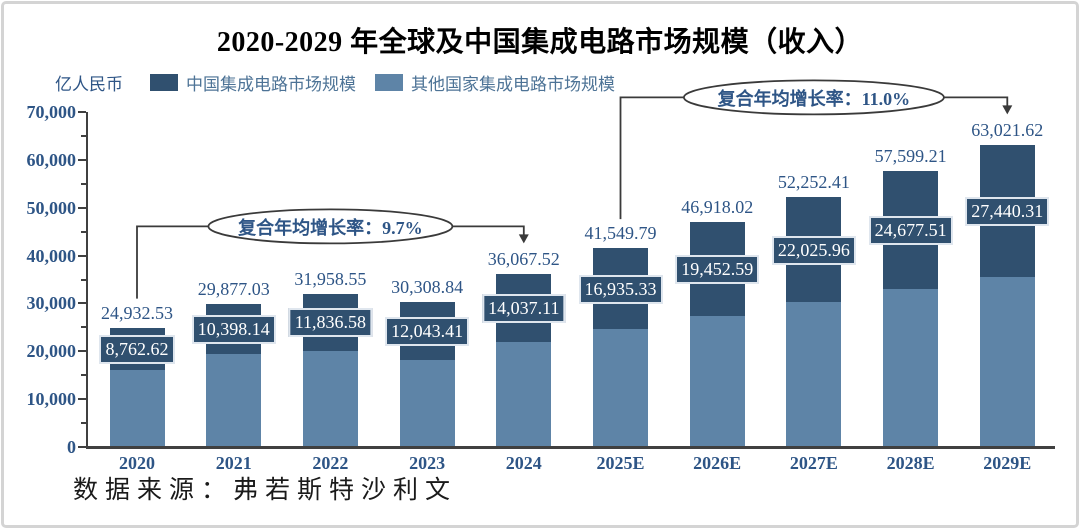 The height and width of the screenshot is (529, 1080). I want to click on x-axis-label: 2023, so click(427, 463).